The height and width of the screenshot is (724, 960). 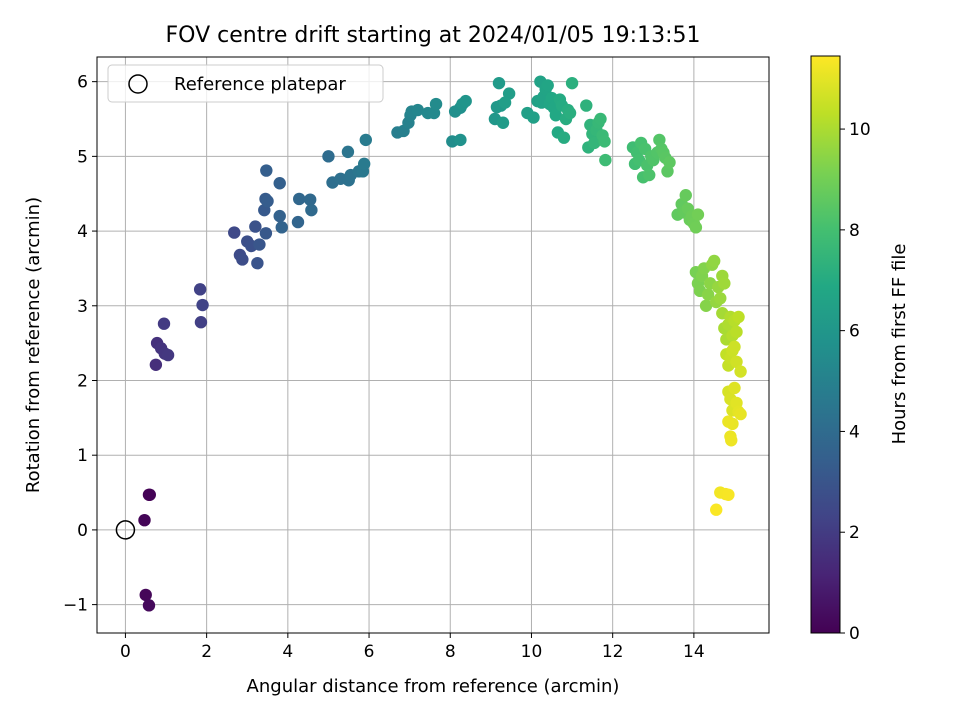 What do you see at coordinates (82, 381) in the screenshot?
I see `y-tick-label: 2` at bounding box center [82, 381].